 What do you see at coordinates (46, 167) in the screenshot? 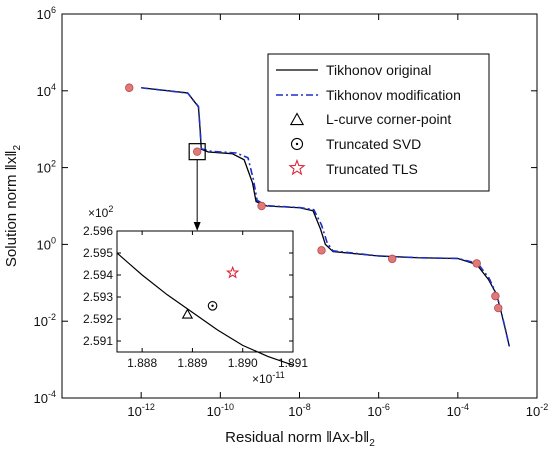
I see `y-tick-label: 10²` at bounding box center [46, 167].